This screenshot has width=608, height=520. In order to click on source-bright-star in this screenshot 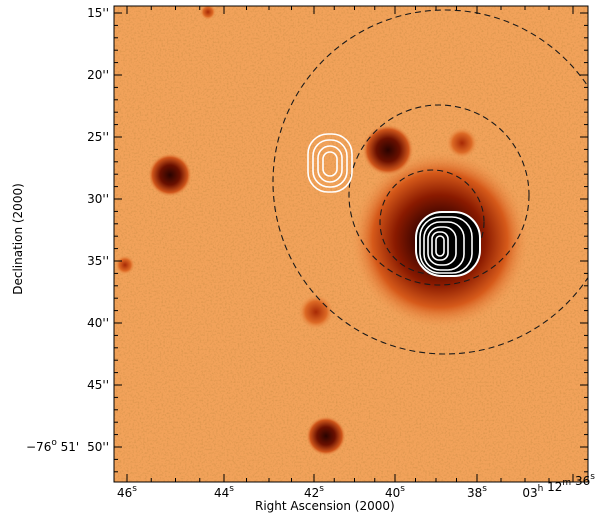, I will do `click(388, 150)`.